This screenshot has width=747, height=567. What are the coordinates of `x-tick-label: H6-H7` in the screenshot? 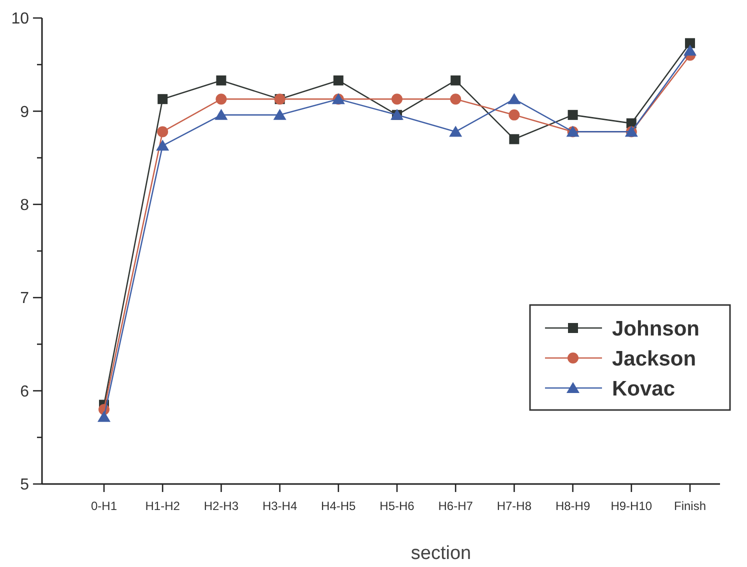 It's located at (456, 506).